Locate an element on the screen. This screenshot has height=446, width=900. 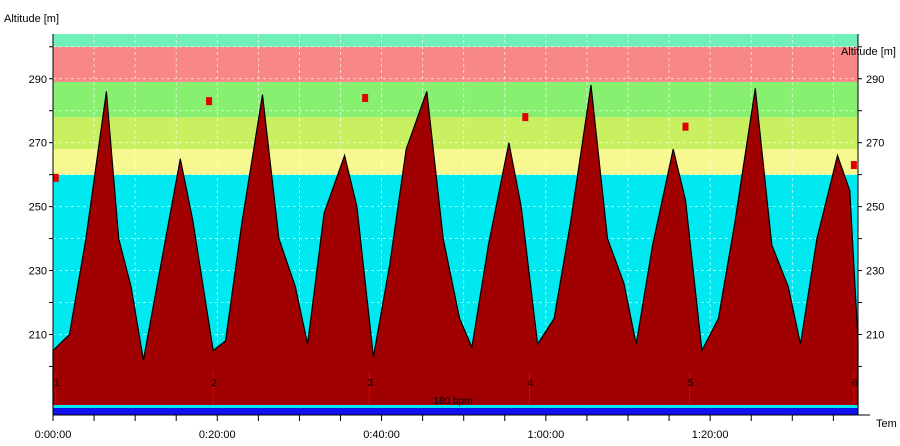
lap-label: 1 is located at coordinates (57, 383).